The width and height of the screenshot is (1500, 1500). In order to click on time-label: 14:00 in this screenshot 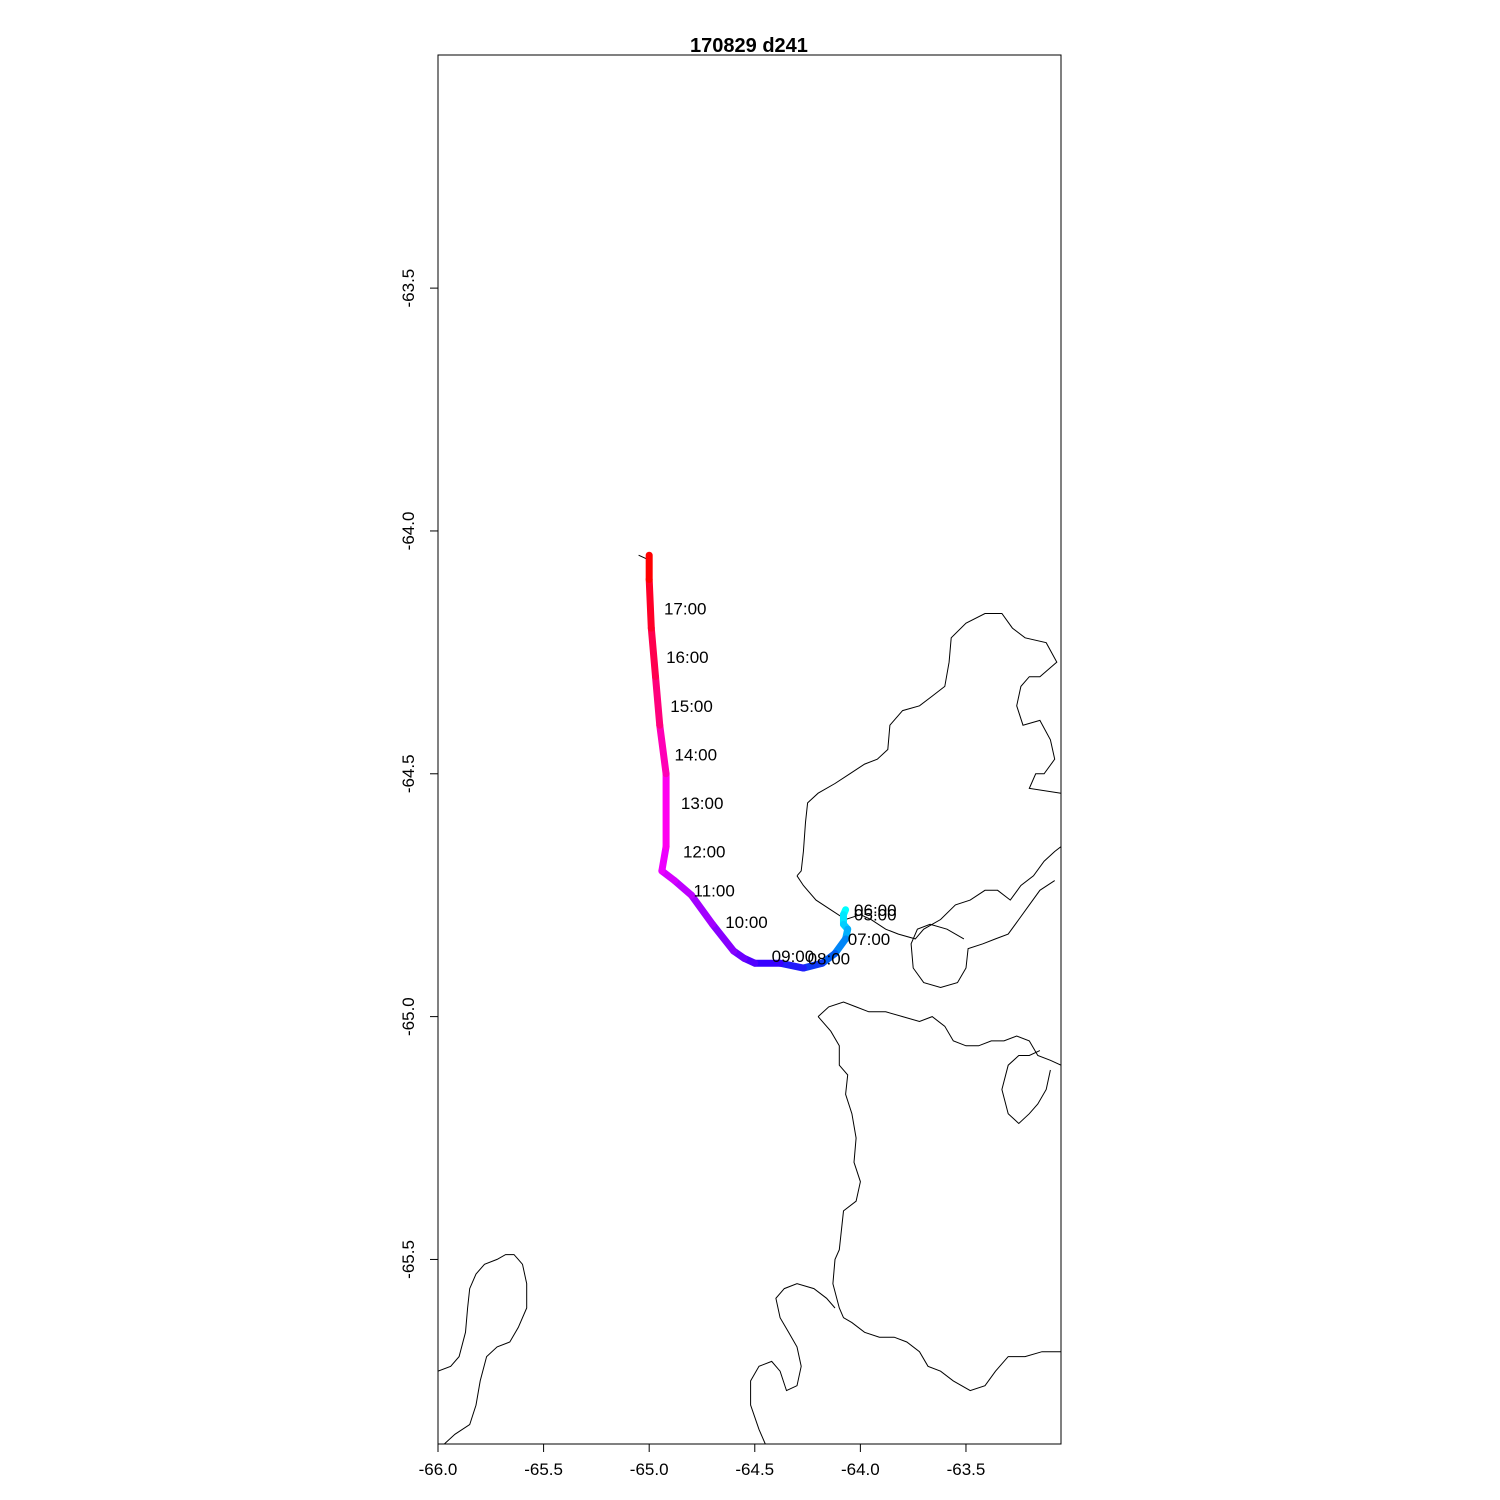, I will do `click(696, 754)`.